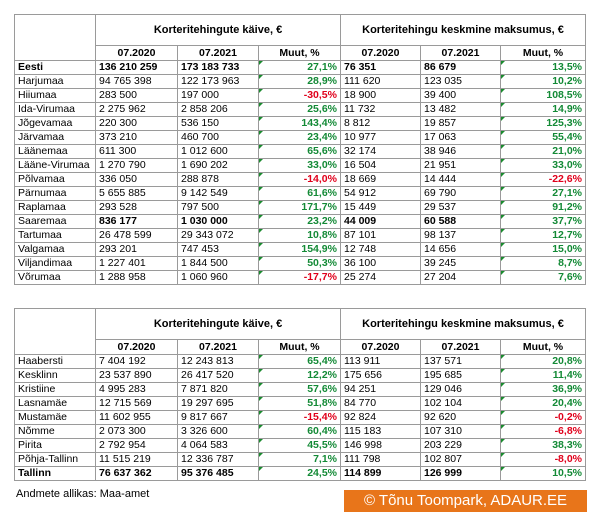 This screenshot has height=526, width=600. Describe the element at coordinates (380, 249) in the screenshot. I see `value-cell: 12 748` at that location.